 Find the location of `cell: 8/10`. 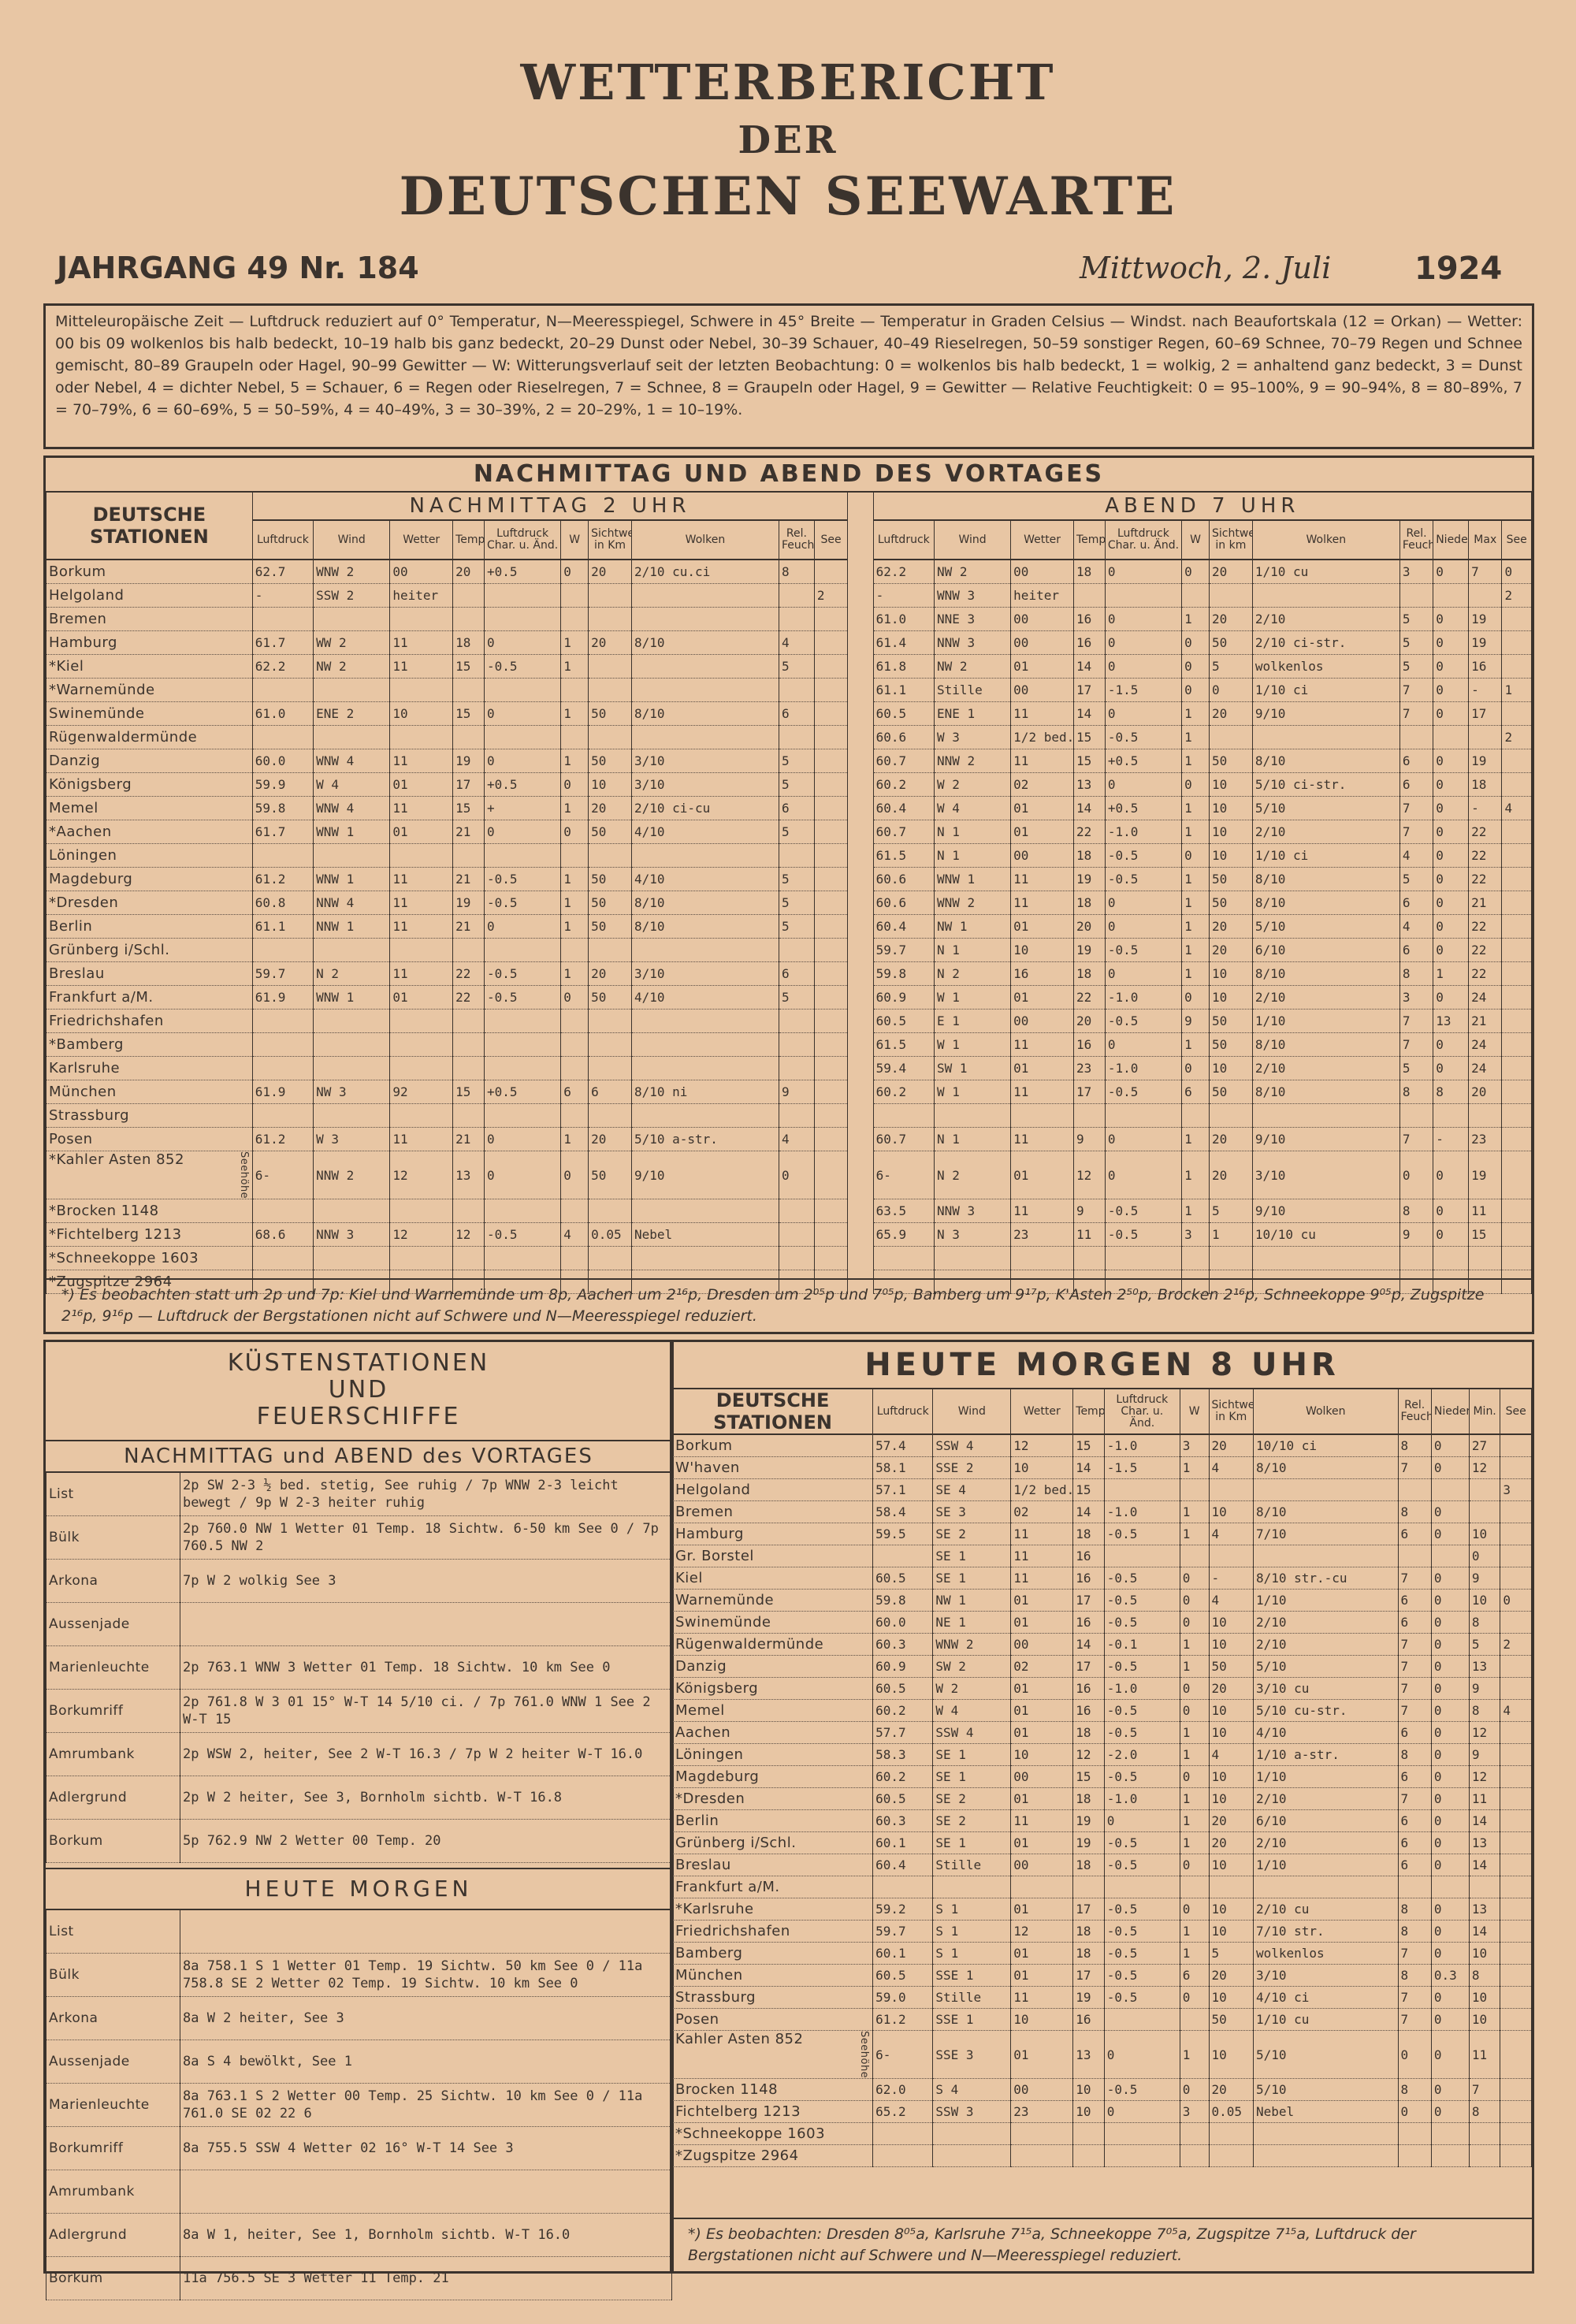

cell: 8/10 is located at coordinates (704, 903).